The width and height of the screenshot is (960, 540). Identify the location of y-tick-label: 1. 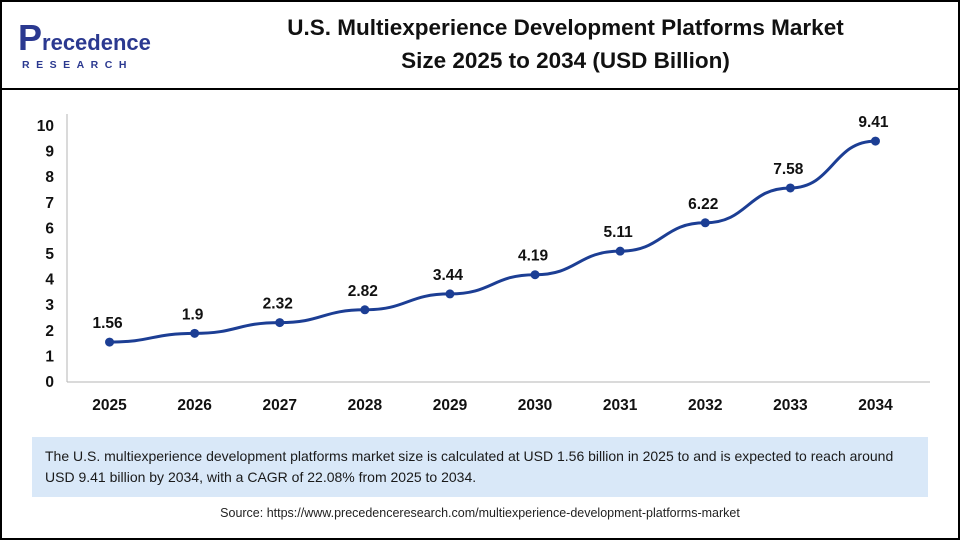
(49, 356).